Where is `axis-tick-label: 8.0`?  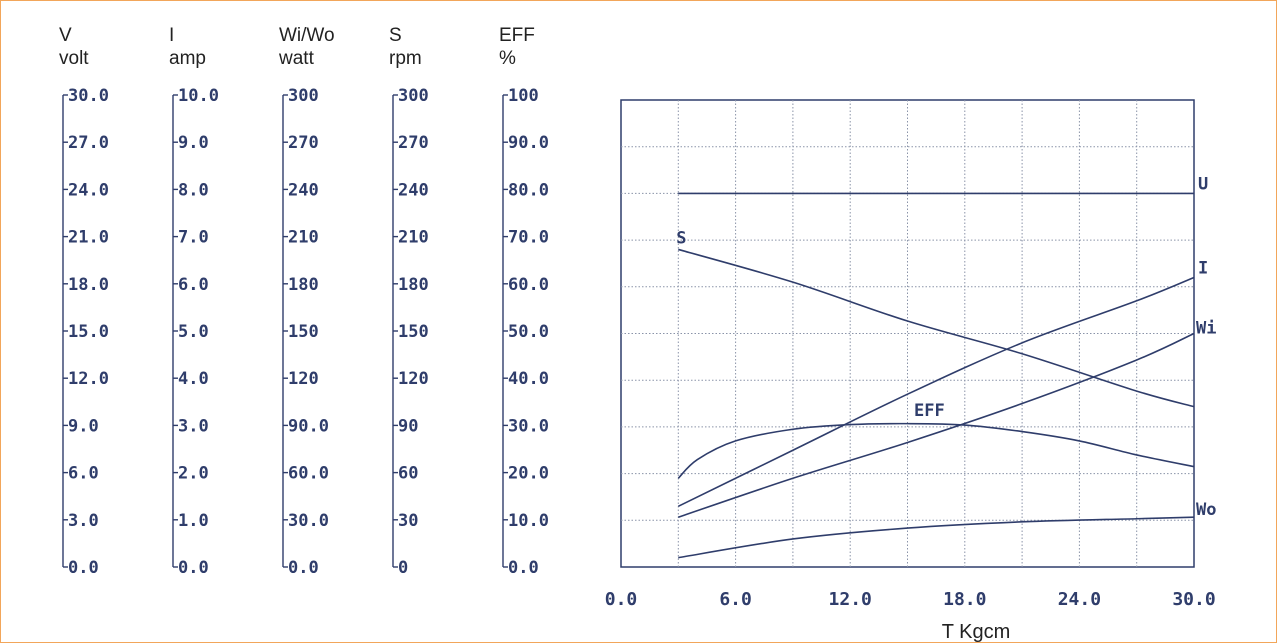
axis-tick-label: 8.0 is located at coordinates (193, 190).